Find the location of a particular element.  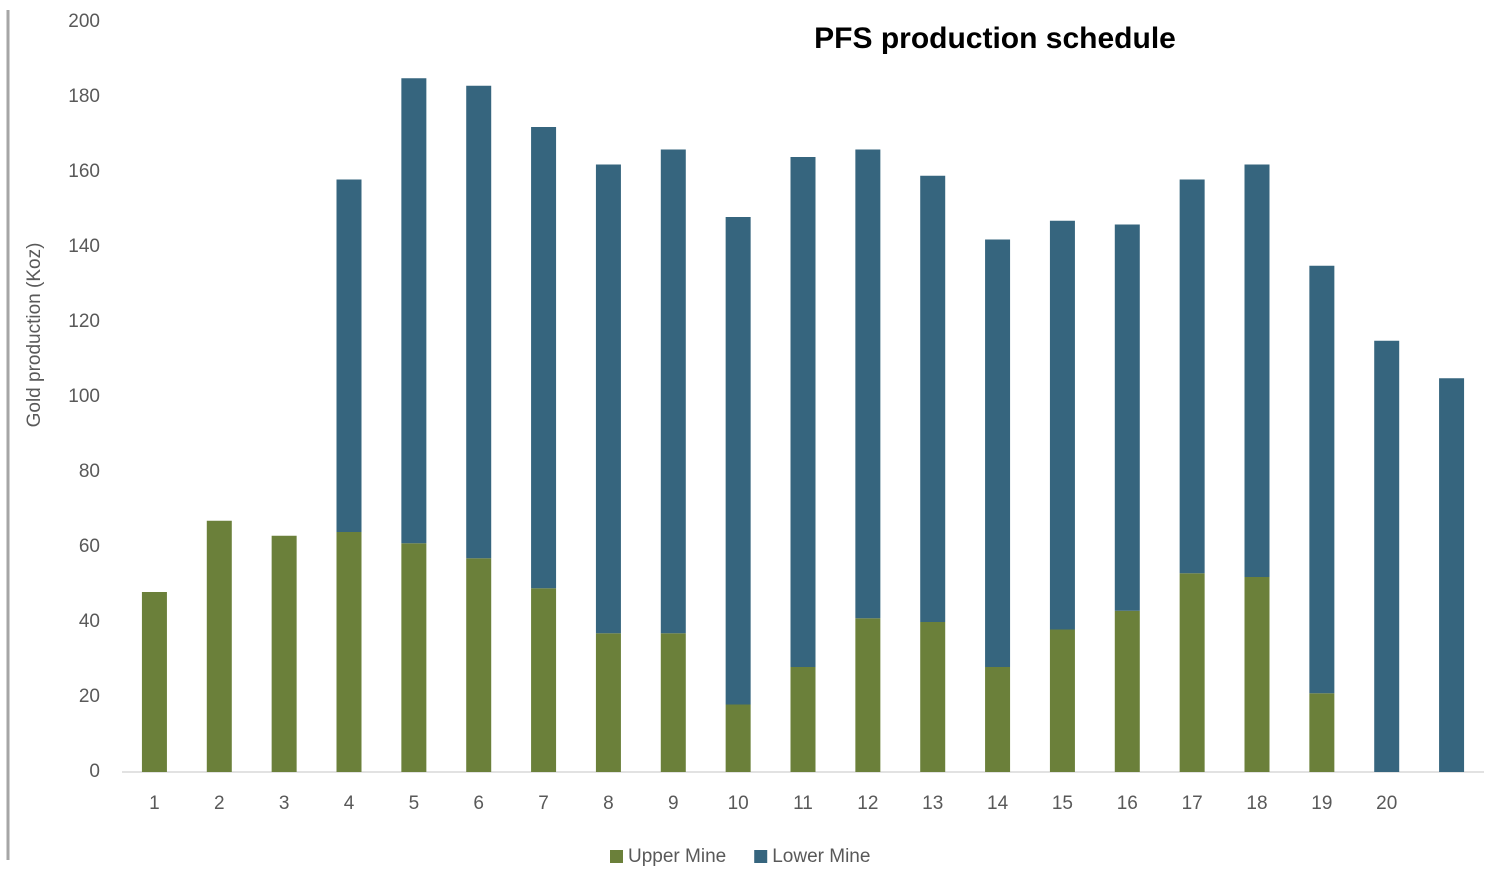

y-tick-label: 60 is located at coordinates (89, 546).